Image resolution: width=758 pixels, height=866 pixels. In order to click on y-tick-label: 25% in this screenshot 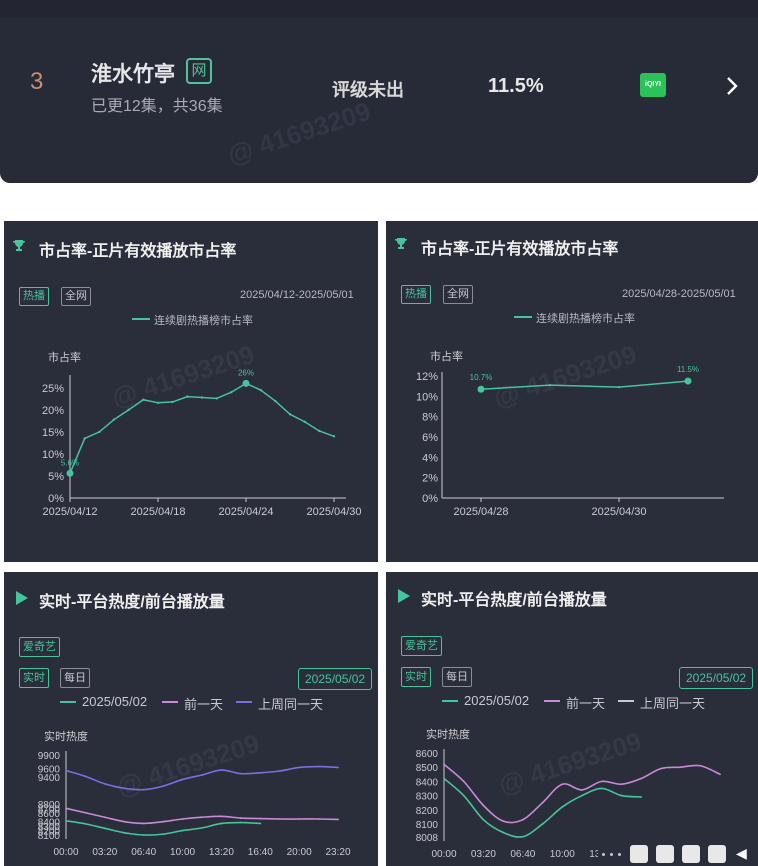, I will do `click(53, 389)`.